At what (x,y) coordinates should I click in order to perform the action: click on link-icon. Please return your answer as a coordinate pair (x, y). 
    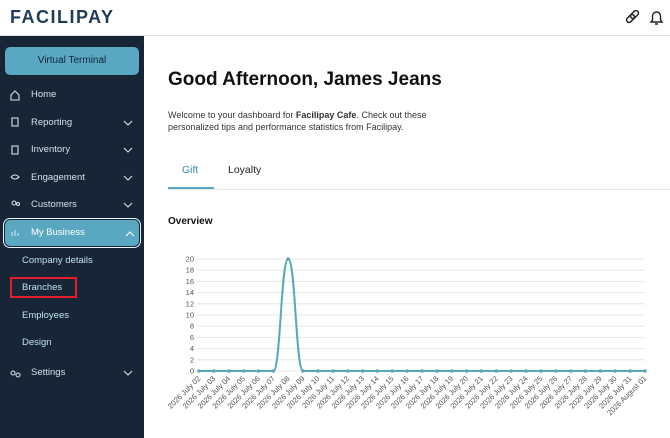
    Looking at the image, I should click on (632, 16).